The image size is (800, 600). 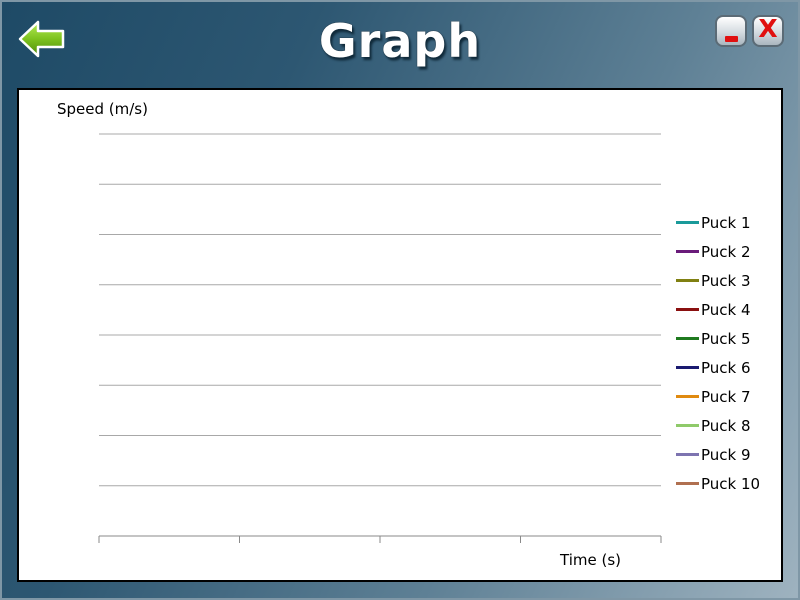 I want to click on back-arrow-icon, so click(x=41, y=39).